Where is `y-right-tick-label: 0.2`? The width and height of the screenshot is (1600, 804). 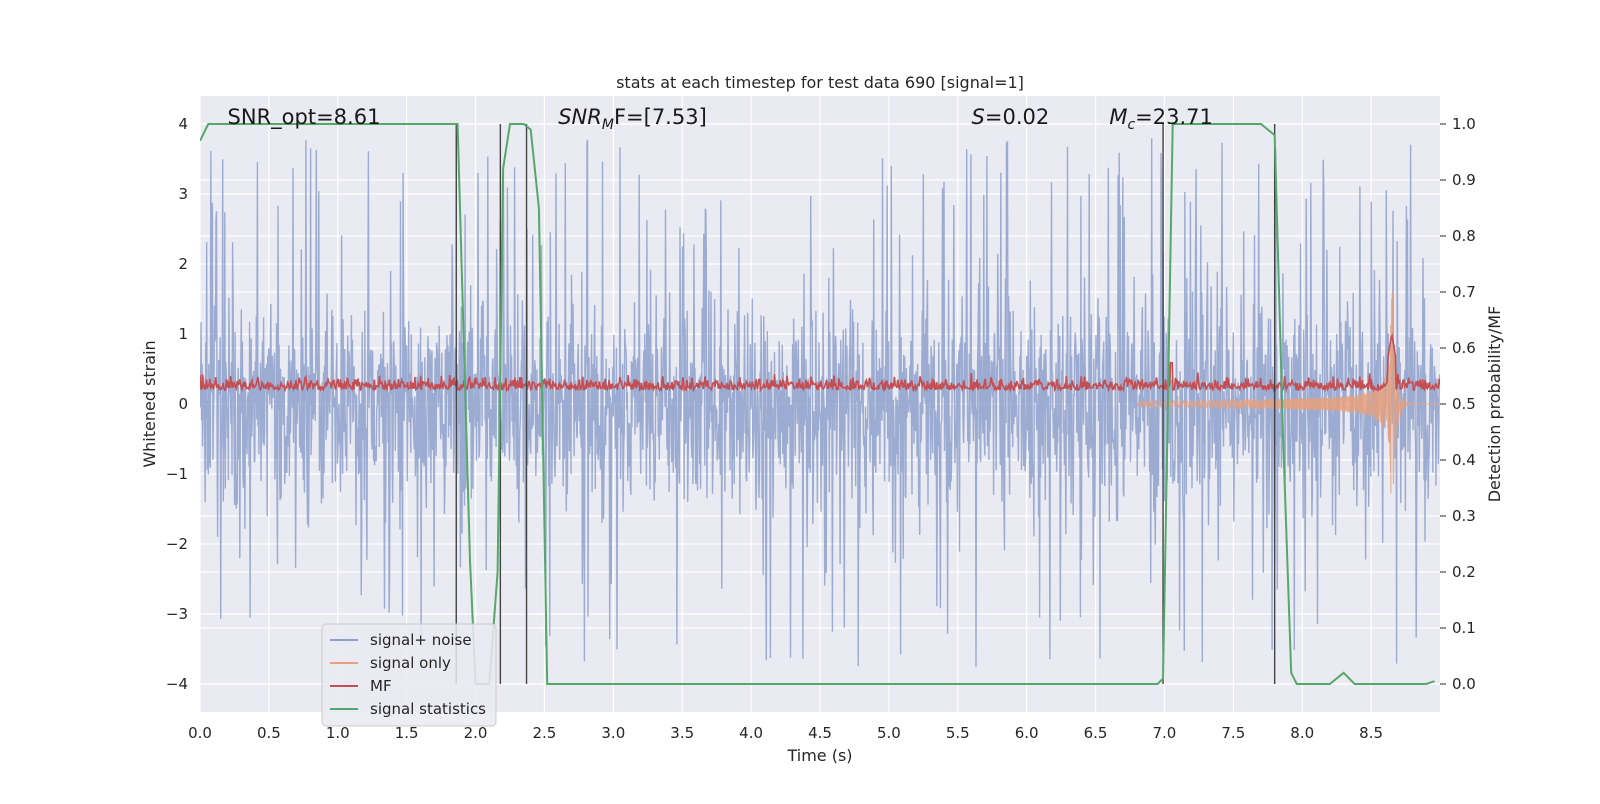 y-right-tick-label: 0.2 is located at coordinates (1464, 572).